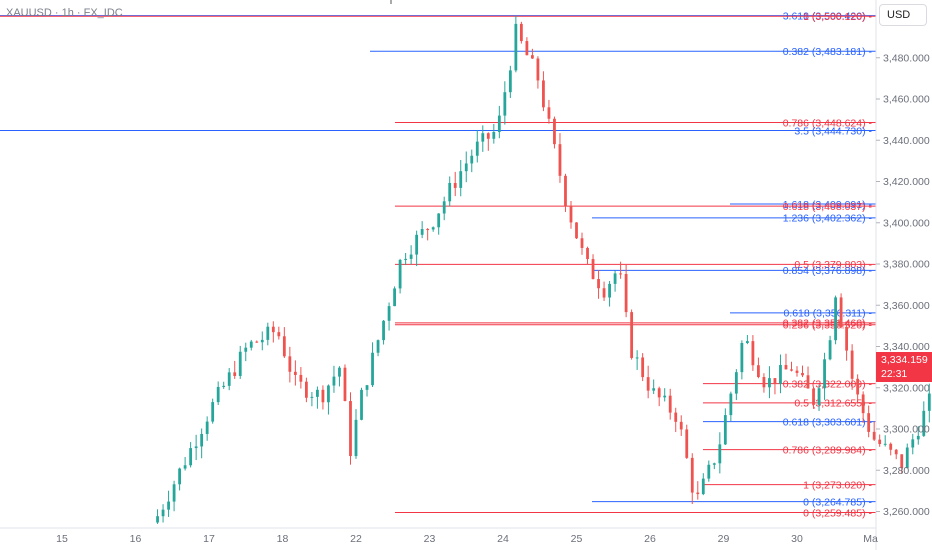  What do you see at coordinates (906, 58) in the screenshot?
I see `price-tick-label: 3,480.000` at bounding box center [906, 58].